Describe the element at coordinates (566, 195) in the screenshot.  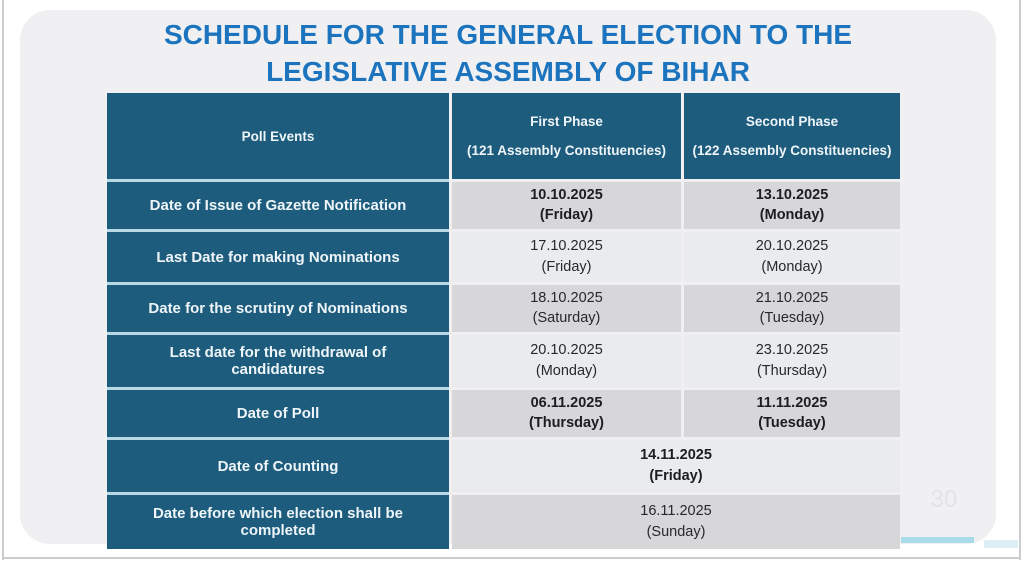
I see `date-value: 10.10.2025` at that location.